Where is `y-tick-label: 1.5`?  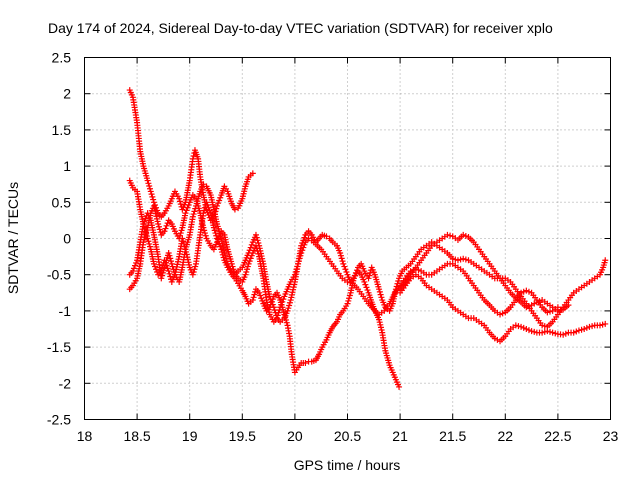 y-tick-label: 1.5 is located at coordinates (62, 130).